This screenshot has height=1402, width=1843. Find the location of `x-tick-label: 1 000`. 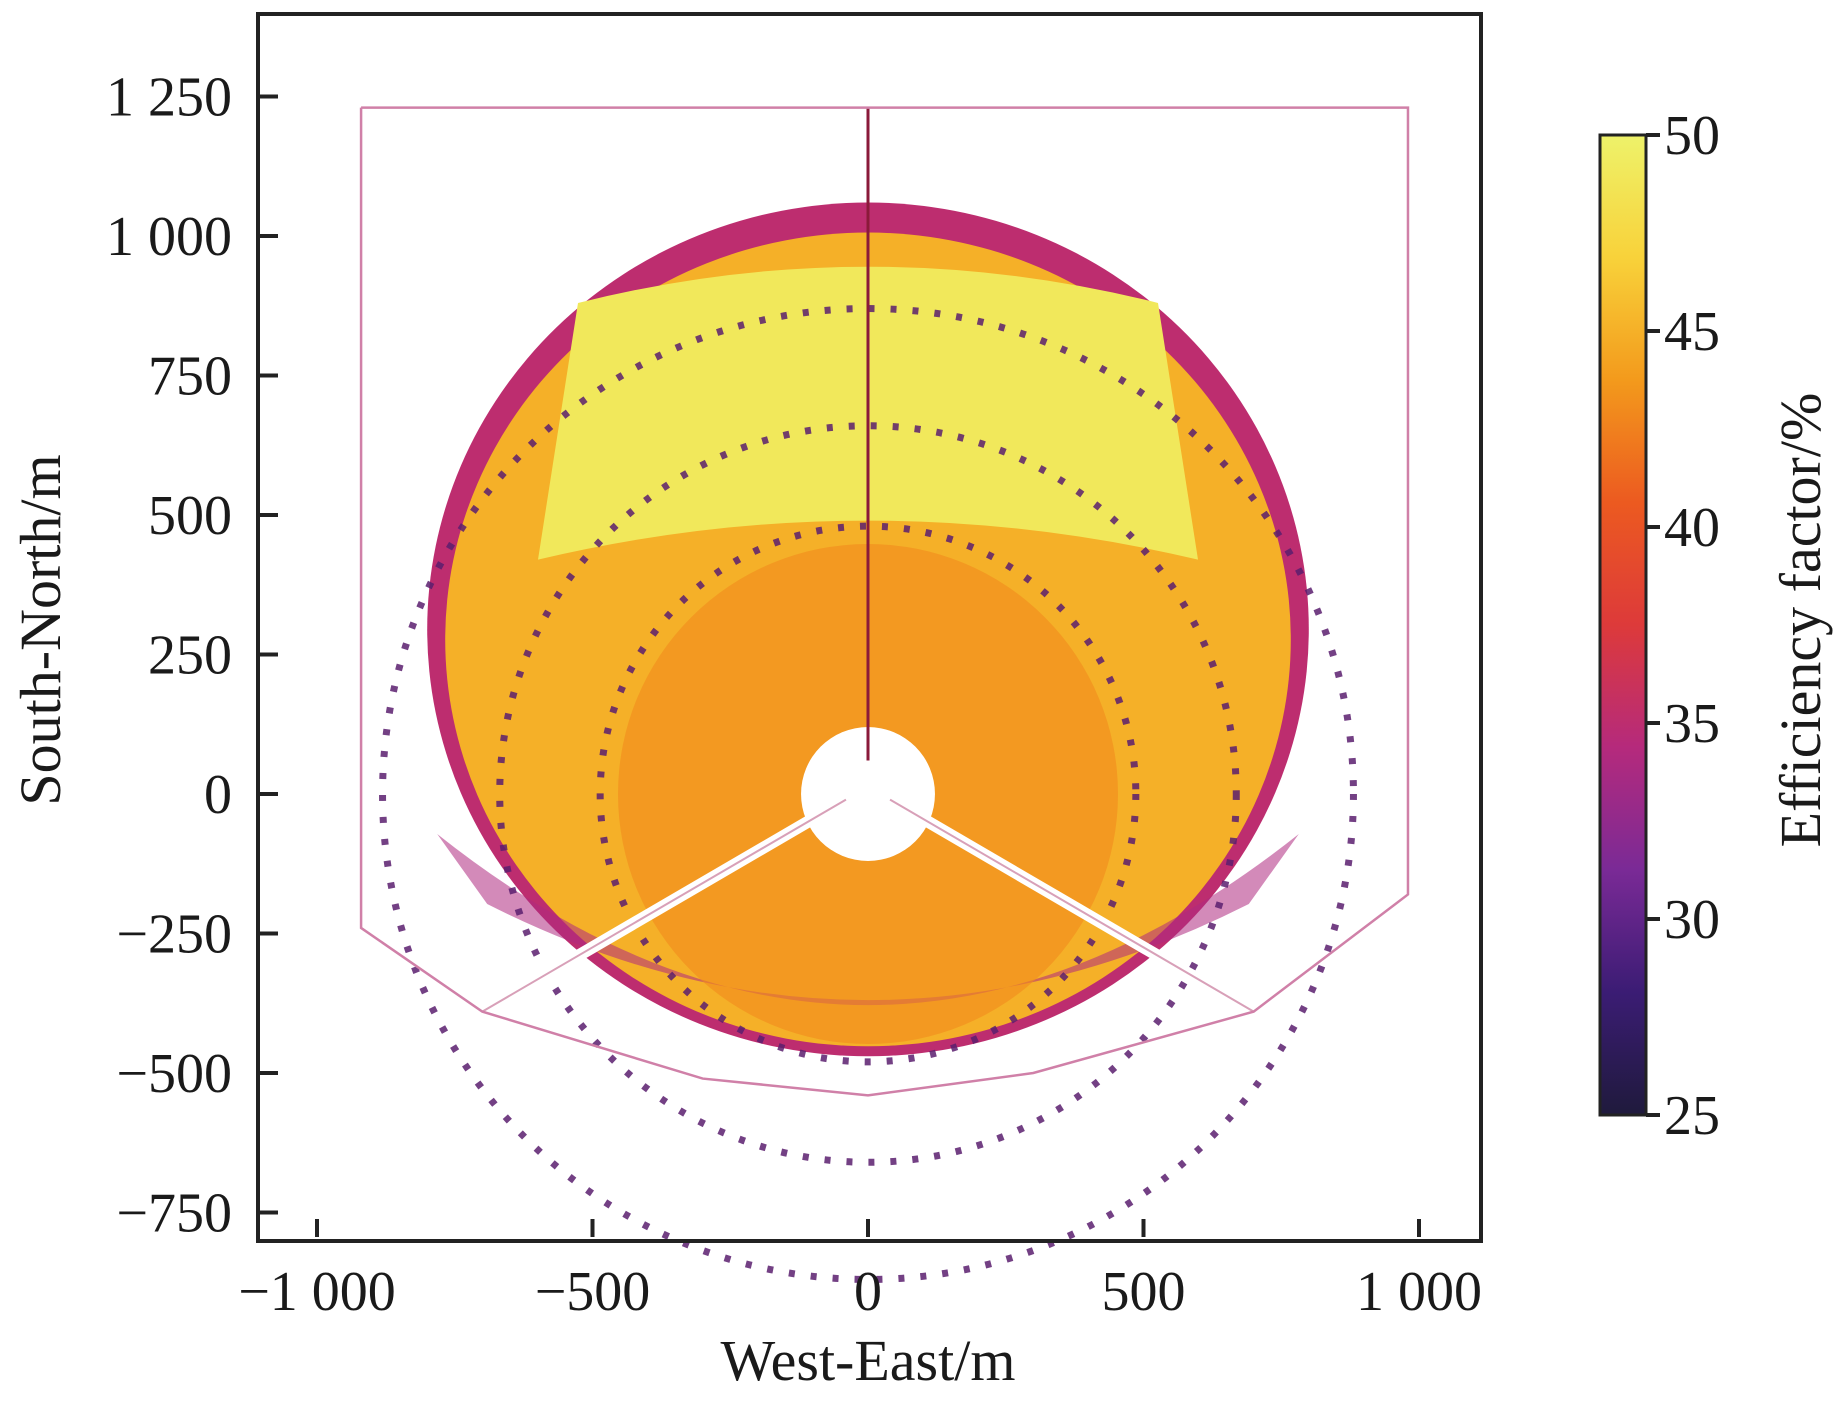

x-tick-label: 1 000 is located at coordinates (1419, 1292).